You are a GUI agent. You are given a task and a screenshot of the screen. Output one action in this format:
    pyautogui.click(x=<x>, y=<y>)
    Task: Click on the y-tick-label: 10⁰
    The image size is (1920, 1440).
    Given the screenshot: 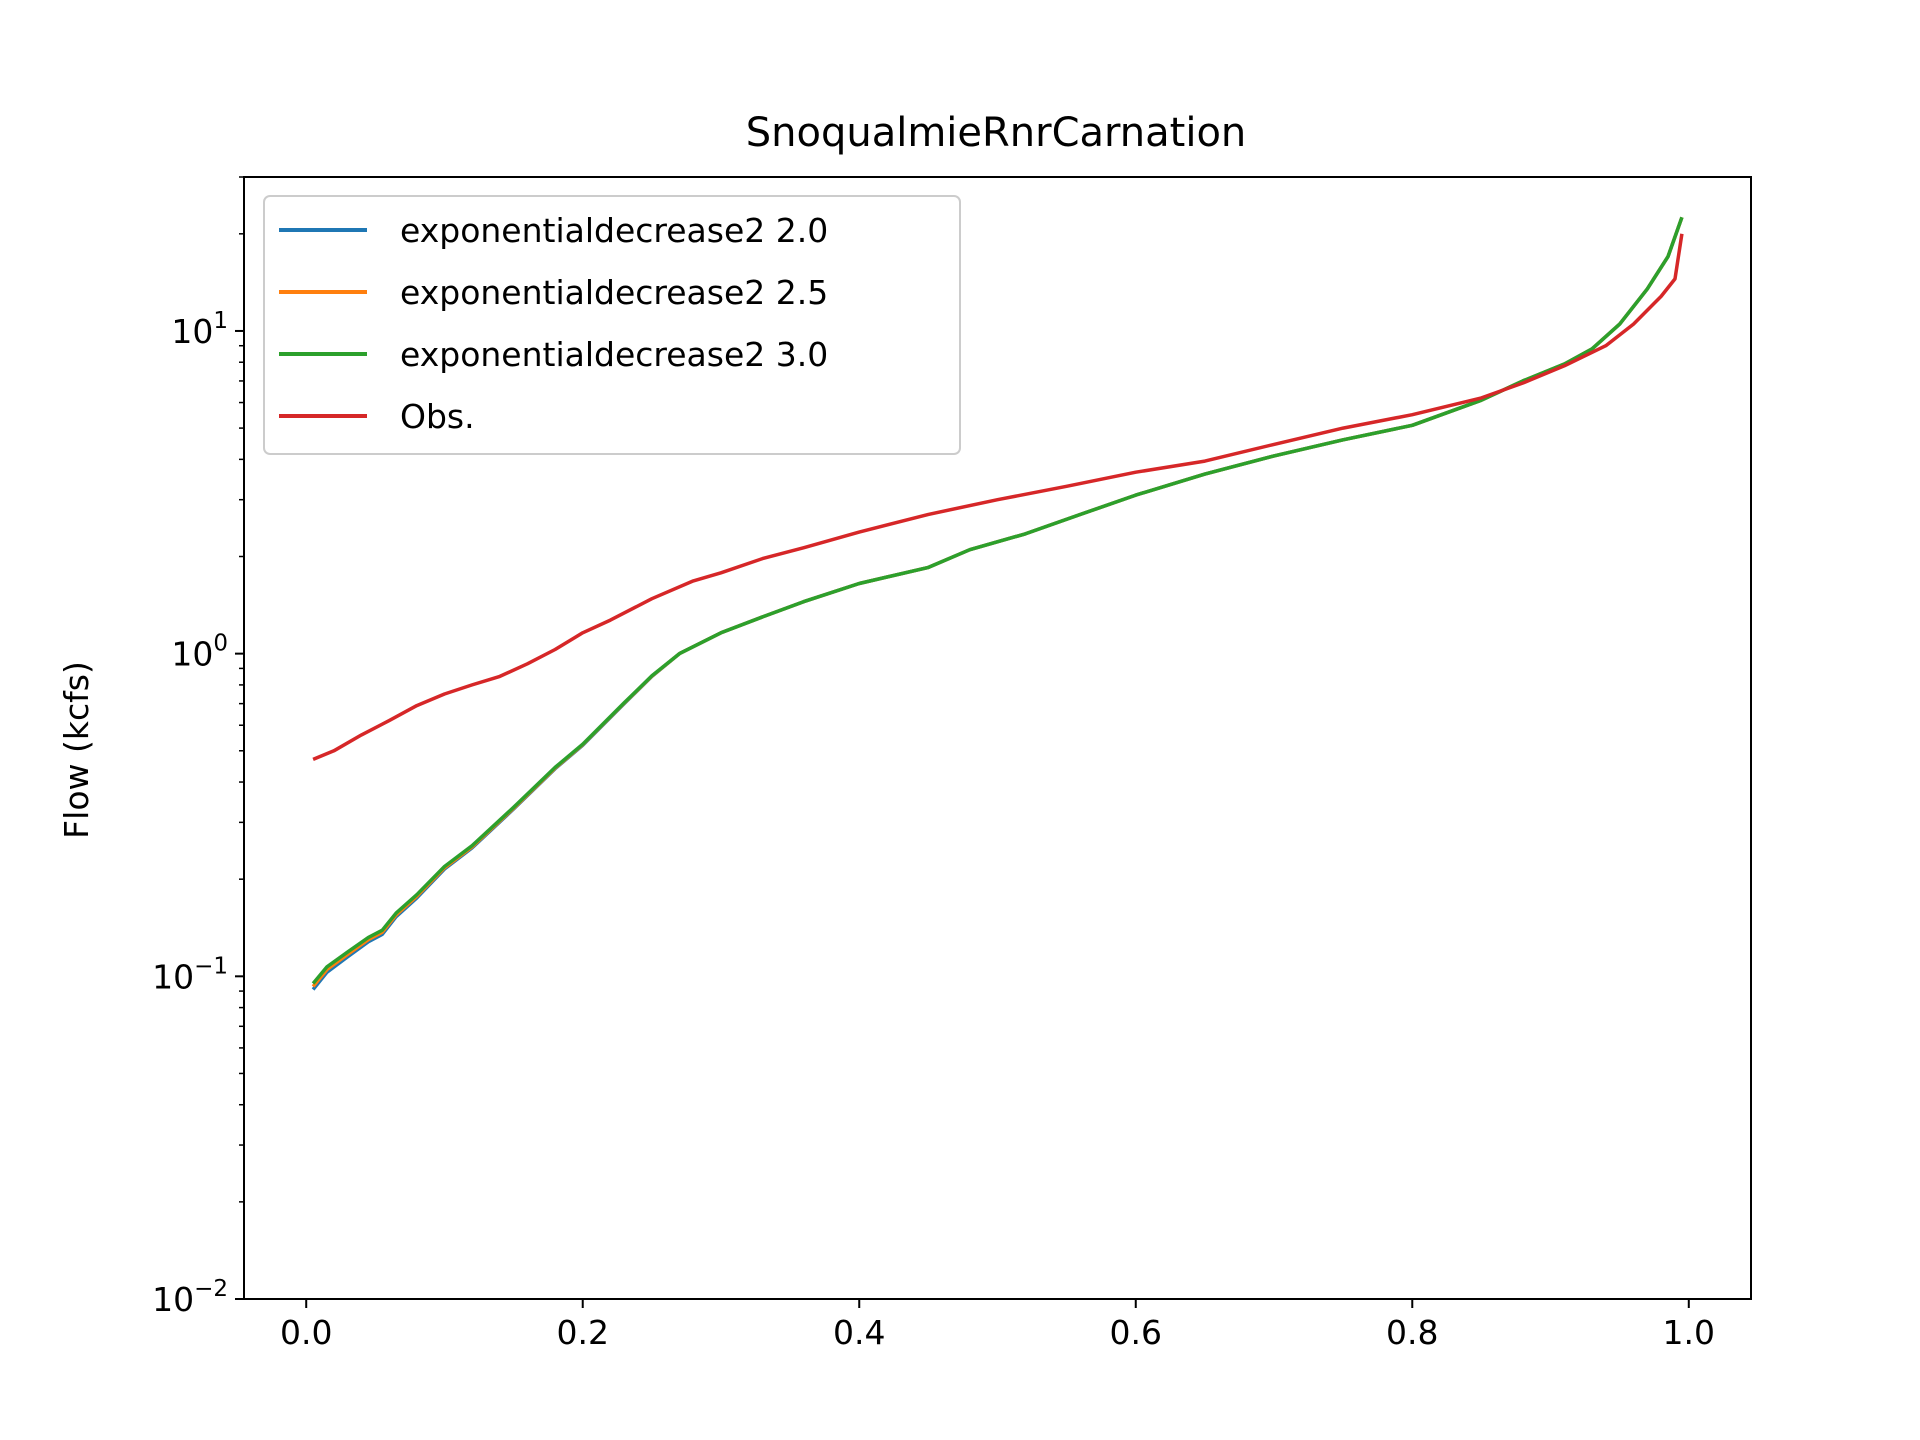 What is the action you would take?
    pyautogui.click(x=199, y=652)
    